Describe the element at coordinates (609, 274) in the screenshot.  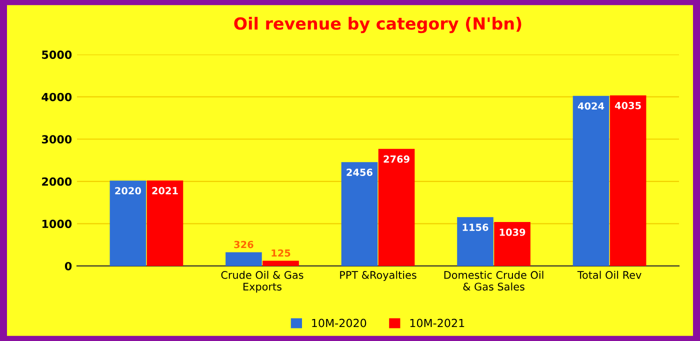
I see `x-tick-label: Total Oil Rev` at that location.